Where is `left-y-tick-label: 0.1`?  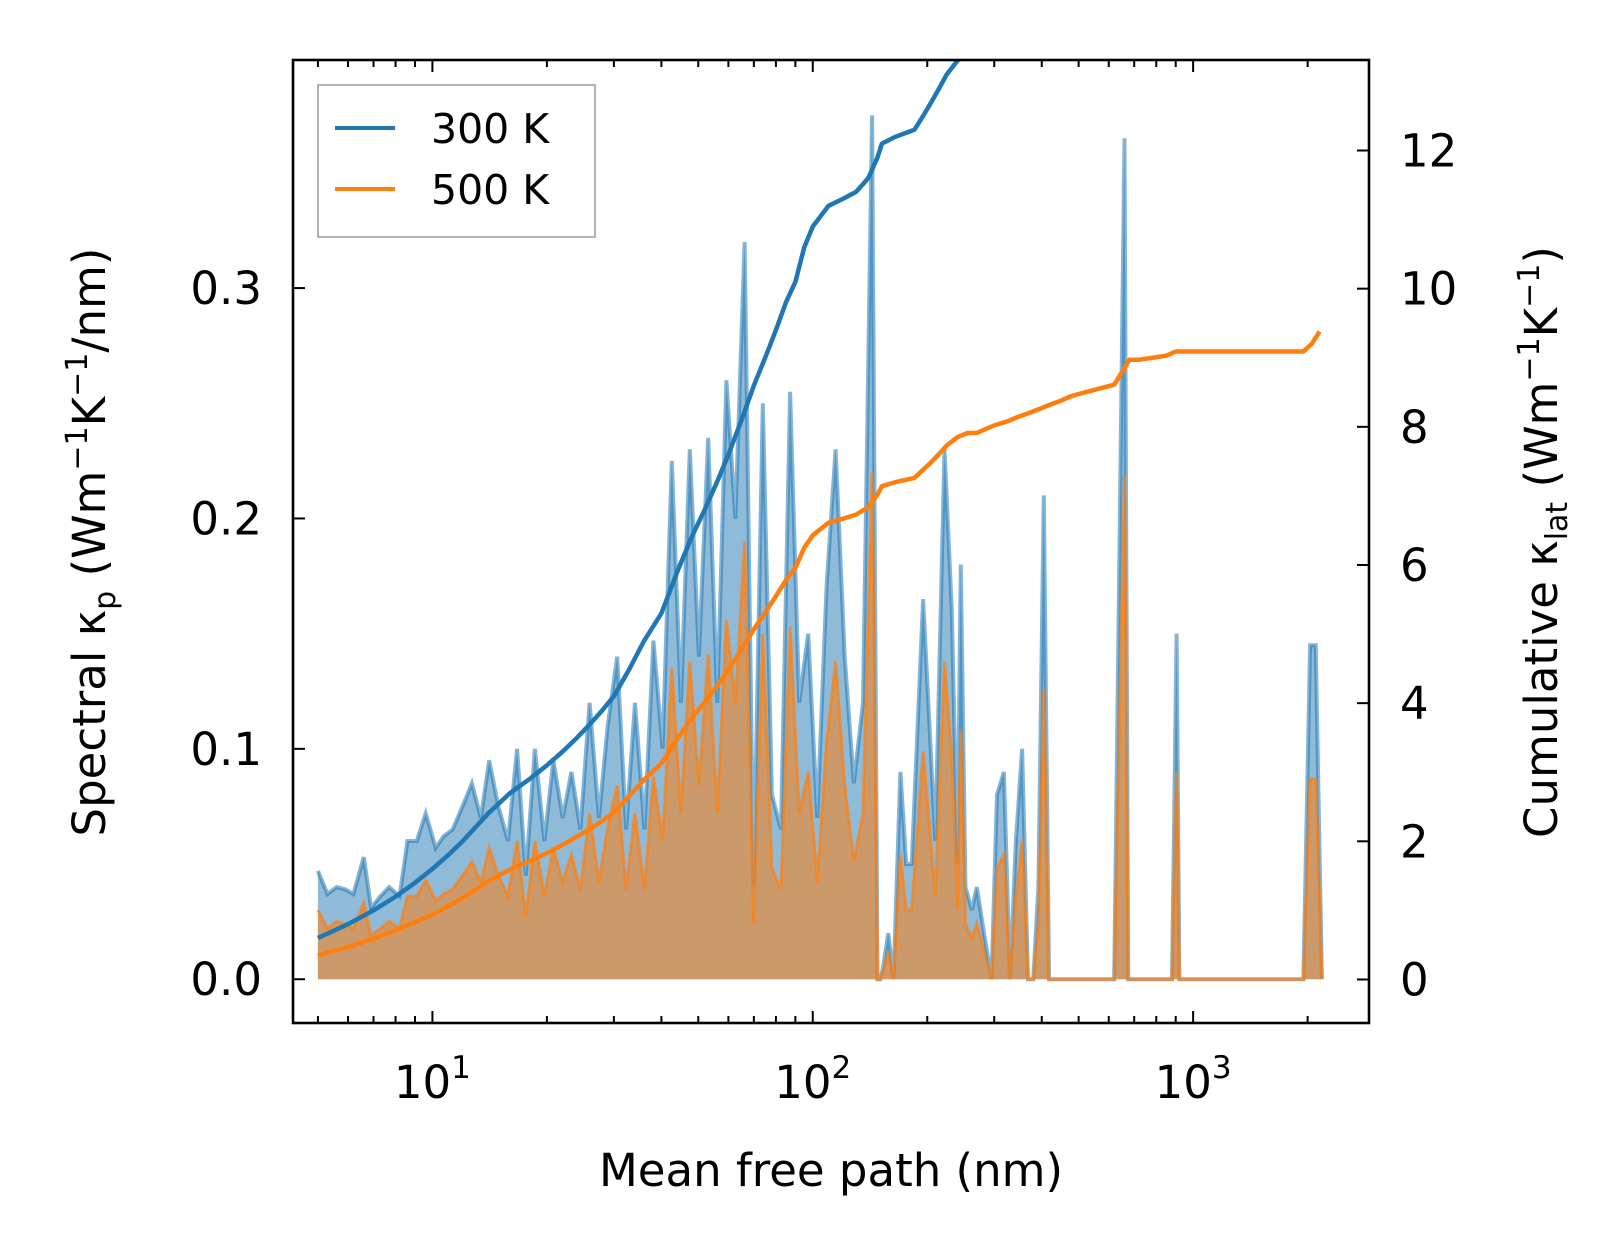
left-y-tick-label: 0.1 is located at coordinates (226, 749).